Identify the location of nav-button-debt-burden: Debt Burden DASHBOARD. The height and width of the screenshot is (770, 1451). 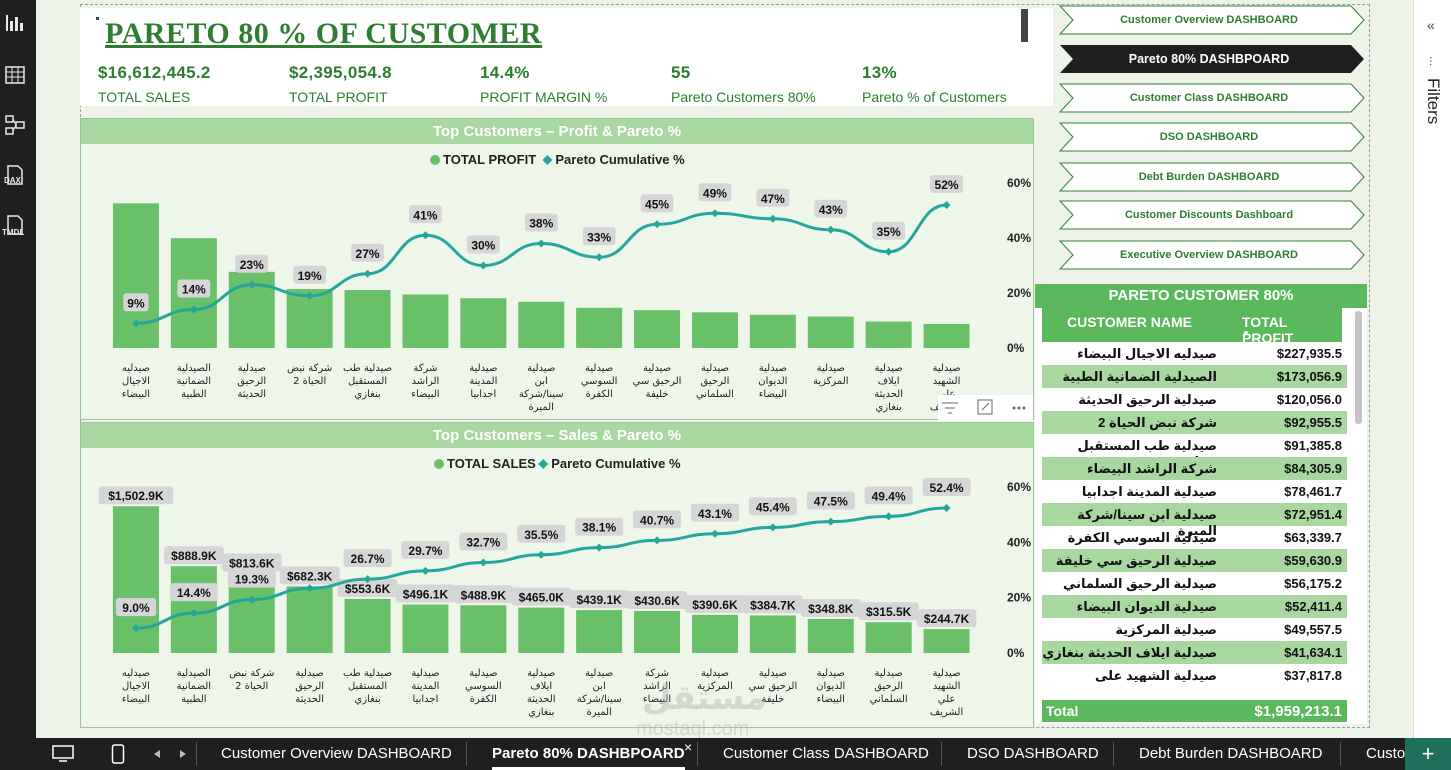
(1212, 177).